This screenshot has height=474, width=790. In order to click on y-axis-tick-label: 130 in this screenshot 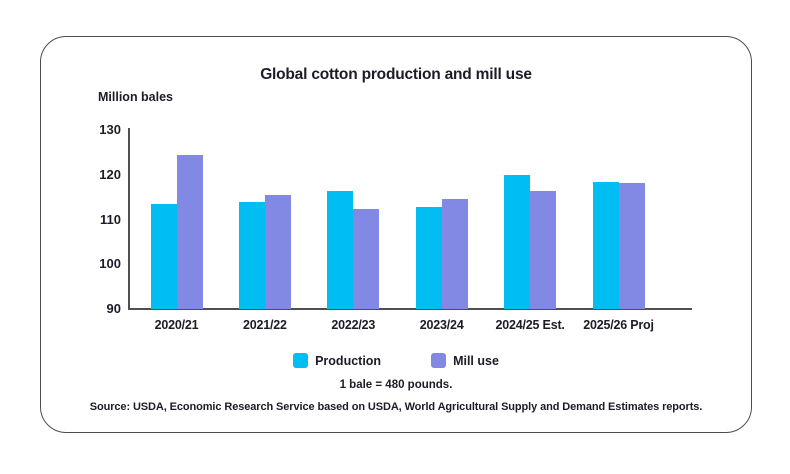, I will do `click(110, 129)`.